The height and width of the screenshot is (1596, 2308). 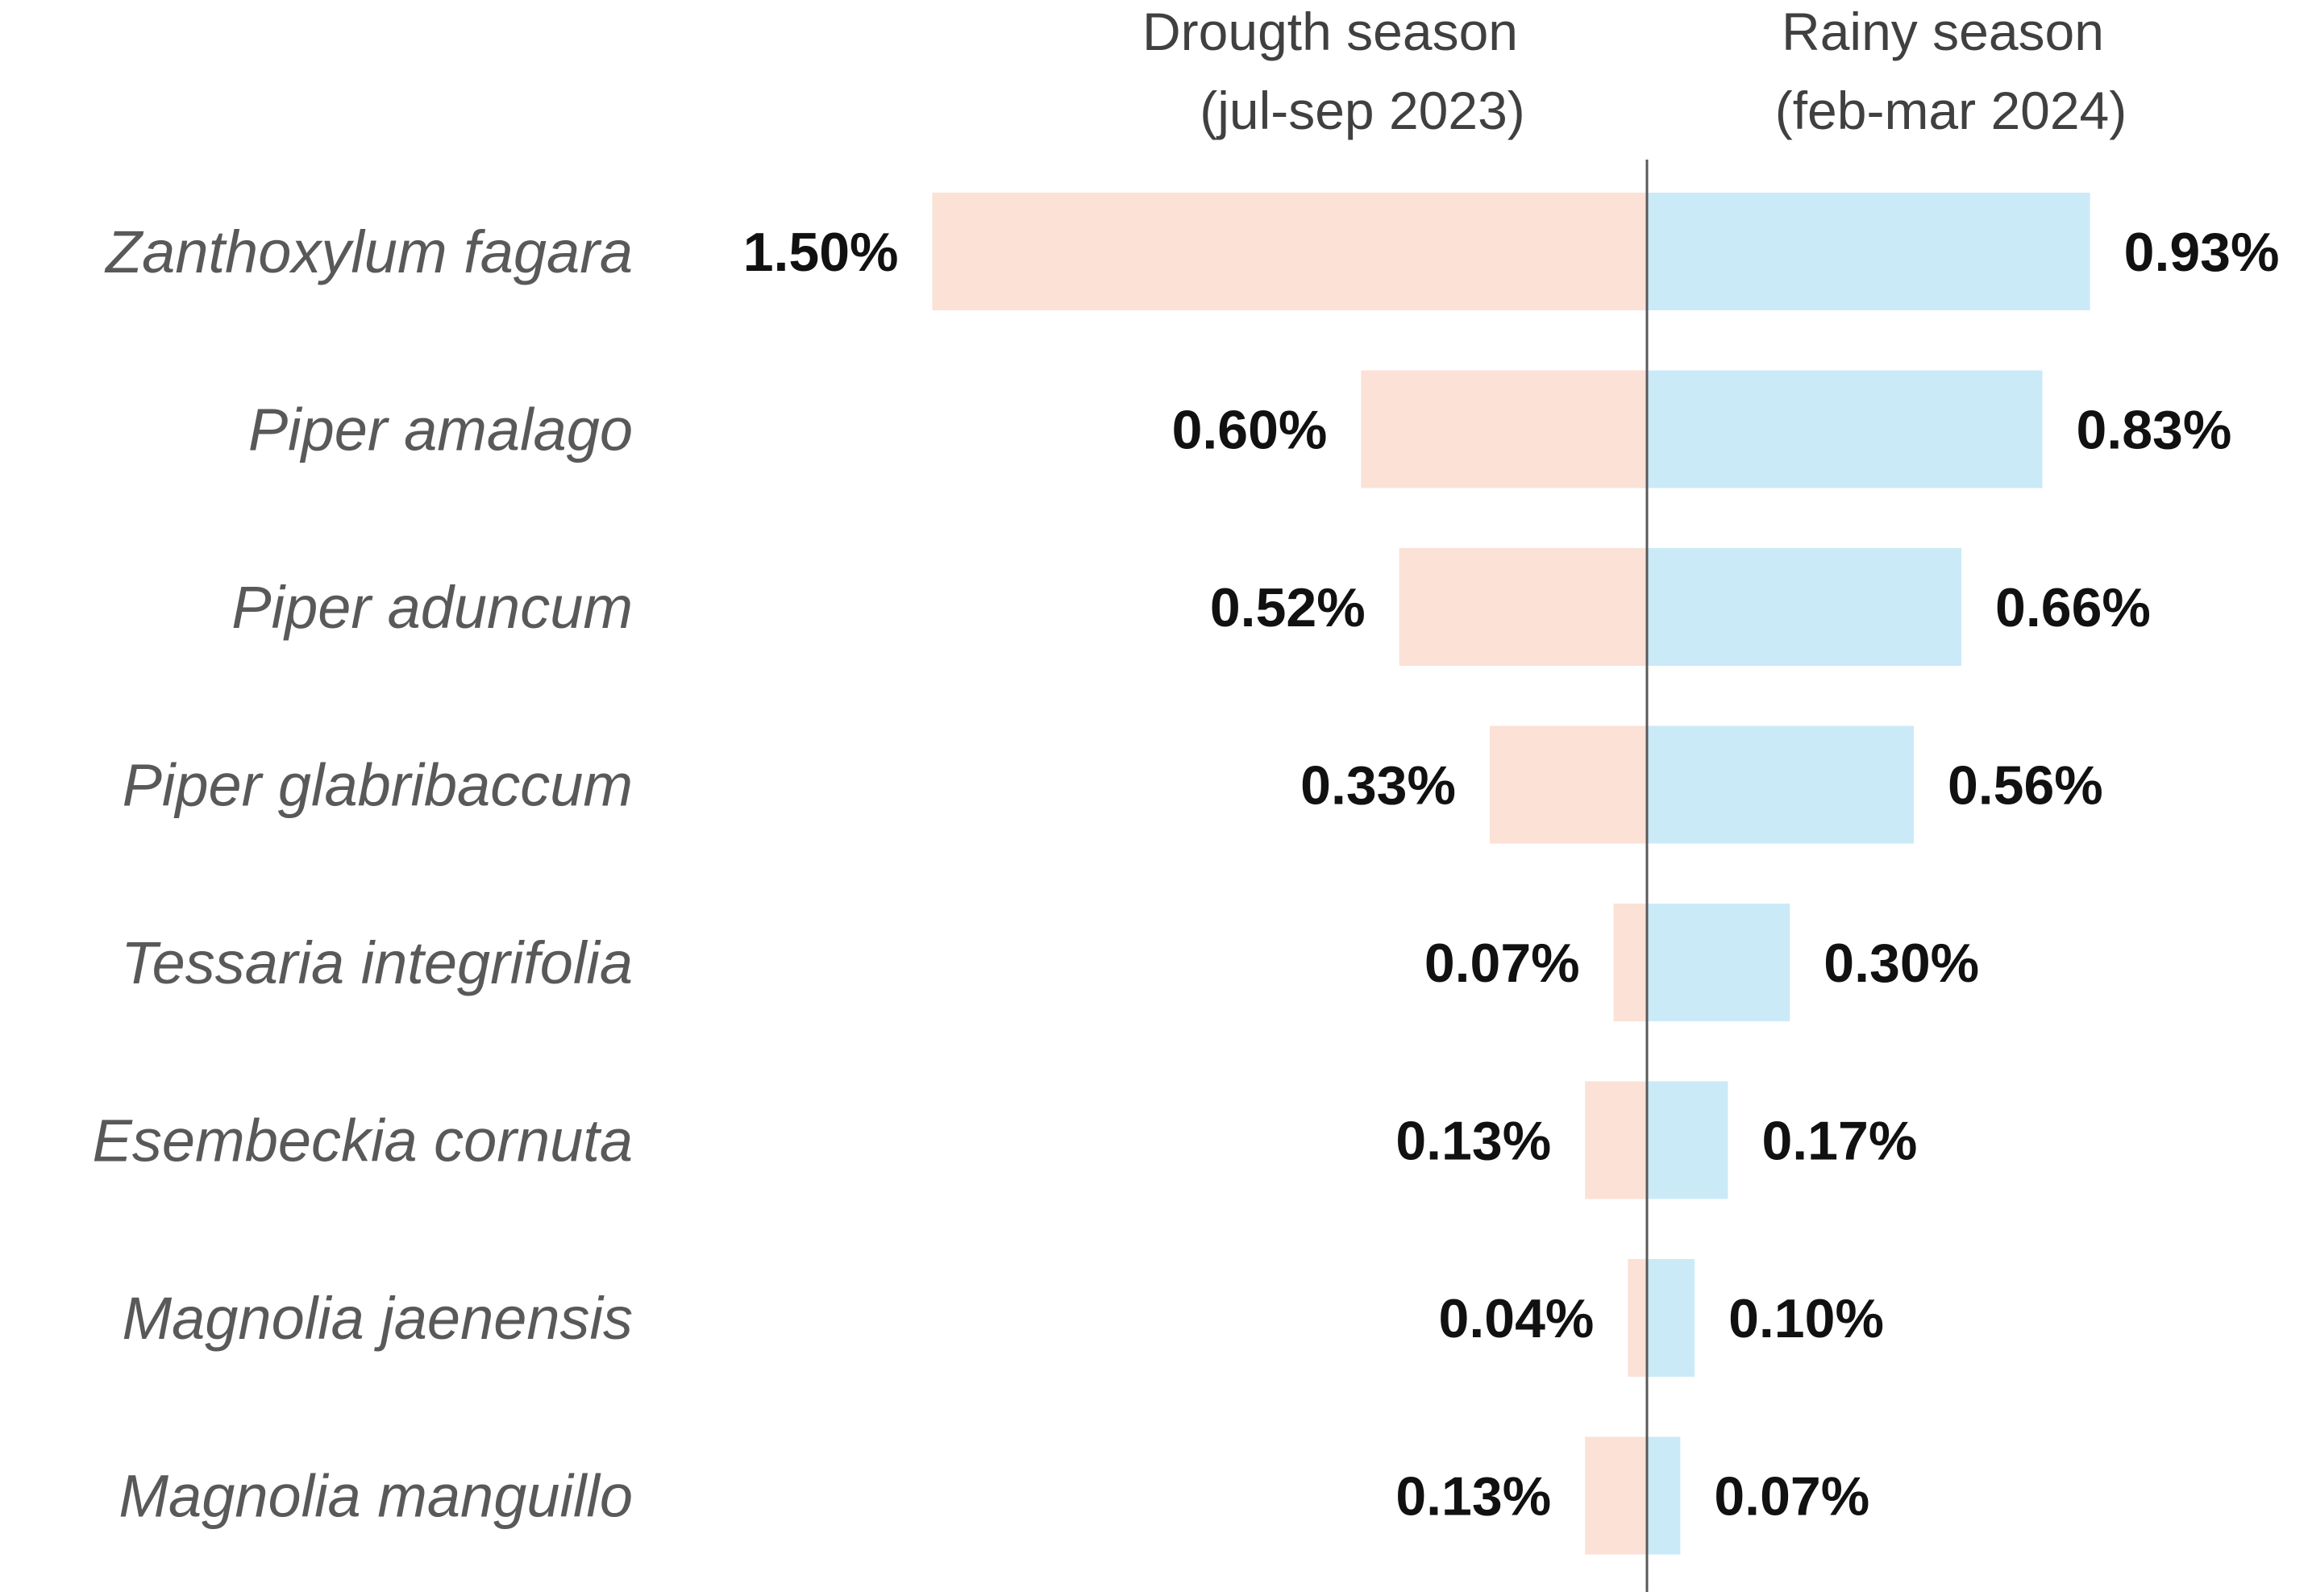 What do you see at coordinates (1568, 784) in the screenshot?
I see `drought-bar-piper-glabribaccum` at bounding box center [1568, 784].